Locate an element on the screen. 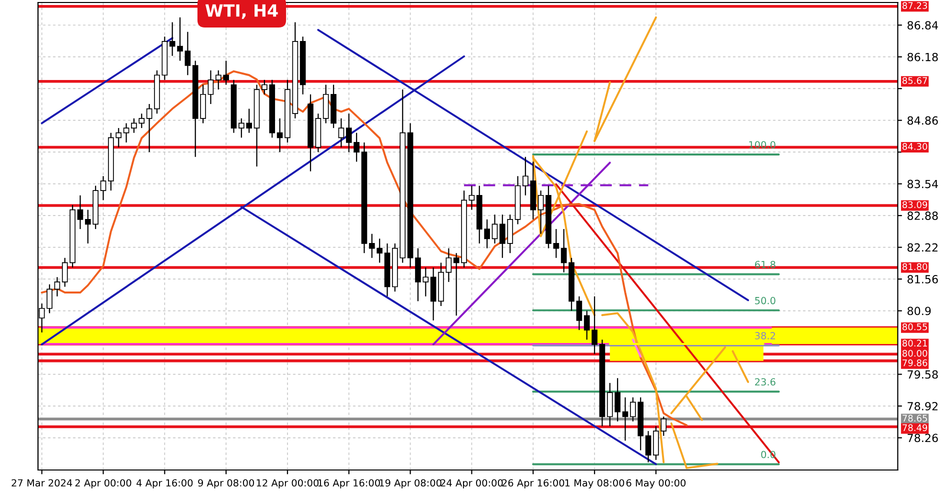 The image size is (950, 500). y-tick-label: 86.18 is located at coordinates (923, 57).